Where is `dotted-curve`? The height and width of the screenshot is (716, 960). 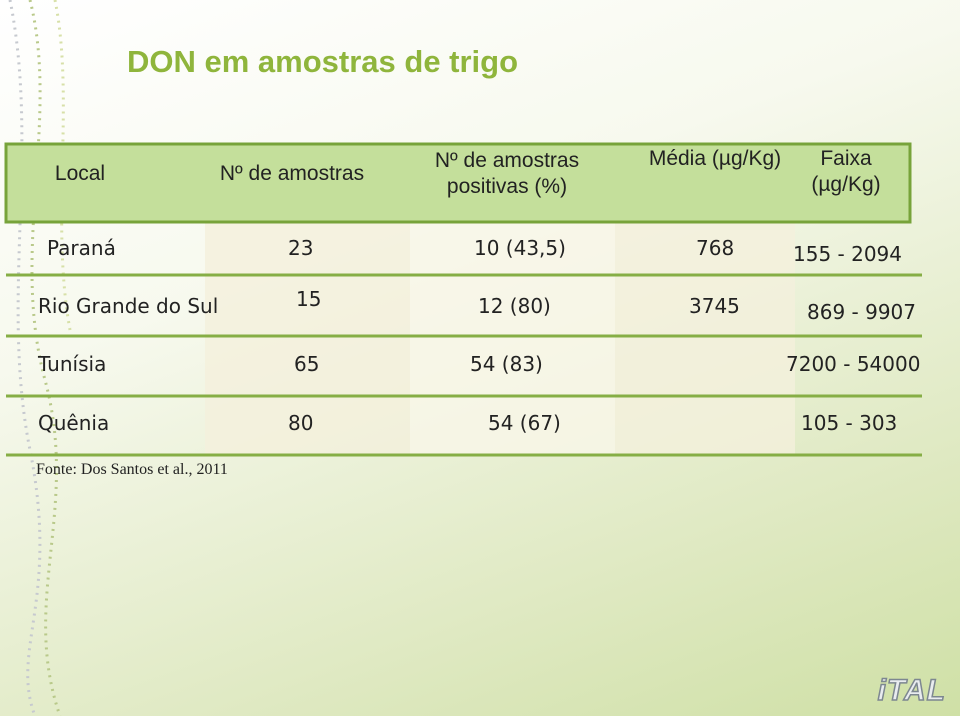
dotted-curve is located at coordinates (25, 358).